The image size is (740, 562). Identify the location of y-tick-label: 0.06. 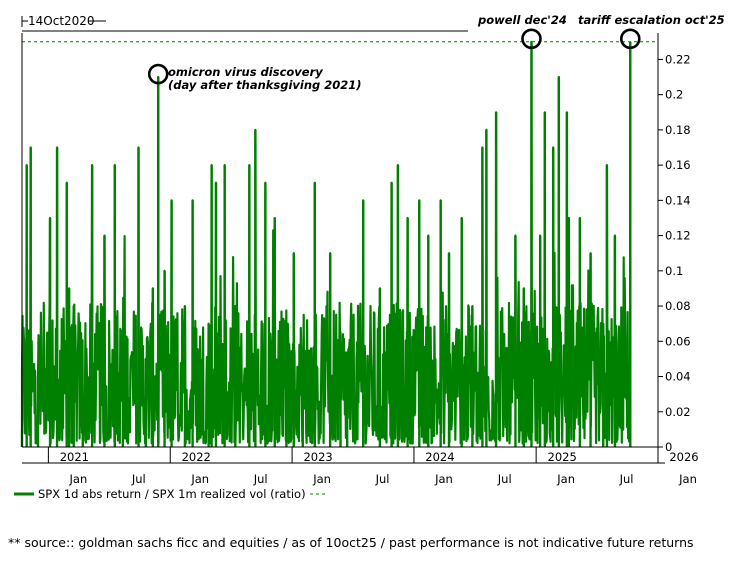
(678, 341).